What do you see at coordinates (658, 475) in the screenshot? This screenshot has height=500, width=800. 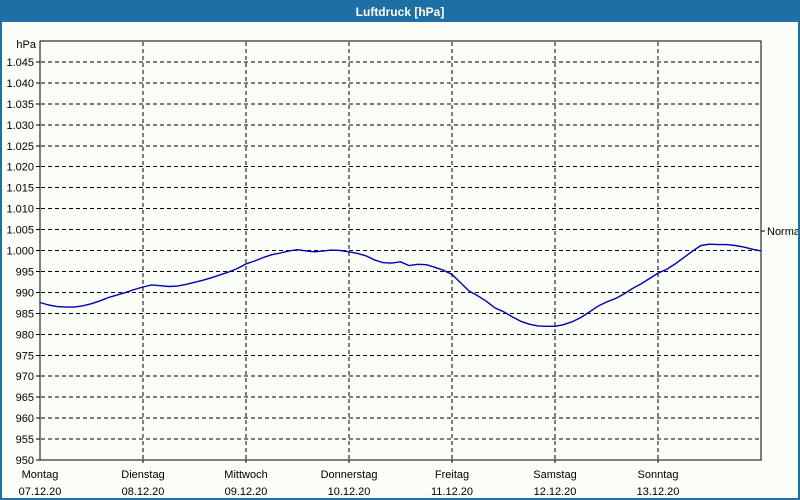 I see `day-name-label: Sonntag` at bounding box center [658, 475].